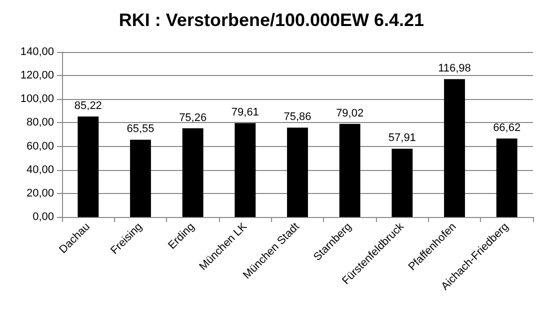 Image resolution: width=543 pixels, height=327 pixels. Describe the element at coordinates (43, 217) in the screenshot. I see `y-tick-label: 0,00` at that location.